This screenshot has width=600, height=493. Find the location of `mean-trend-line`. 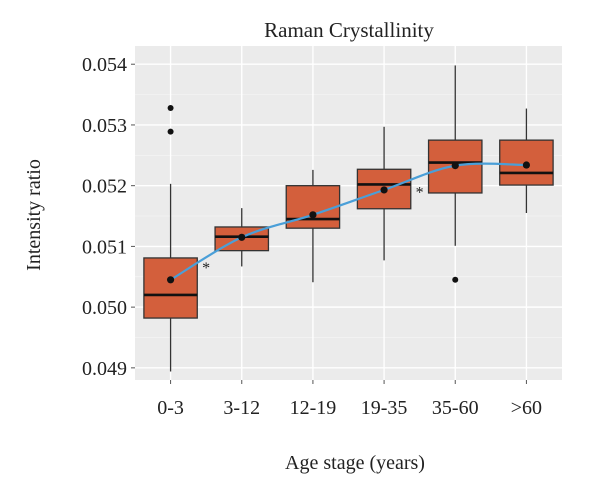

mean-trend-line is located at coordinates (348, 221).